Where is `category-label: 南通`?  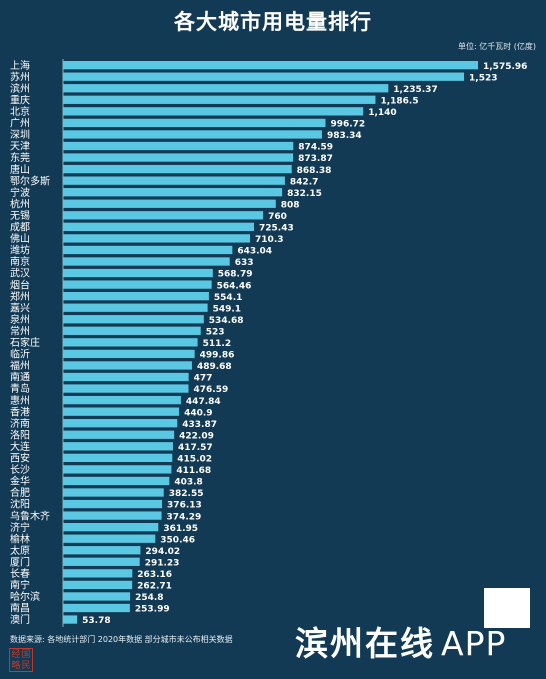 category-label: 南通 is located at coordinates (20, 377).